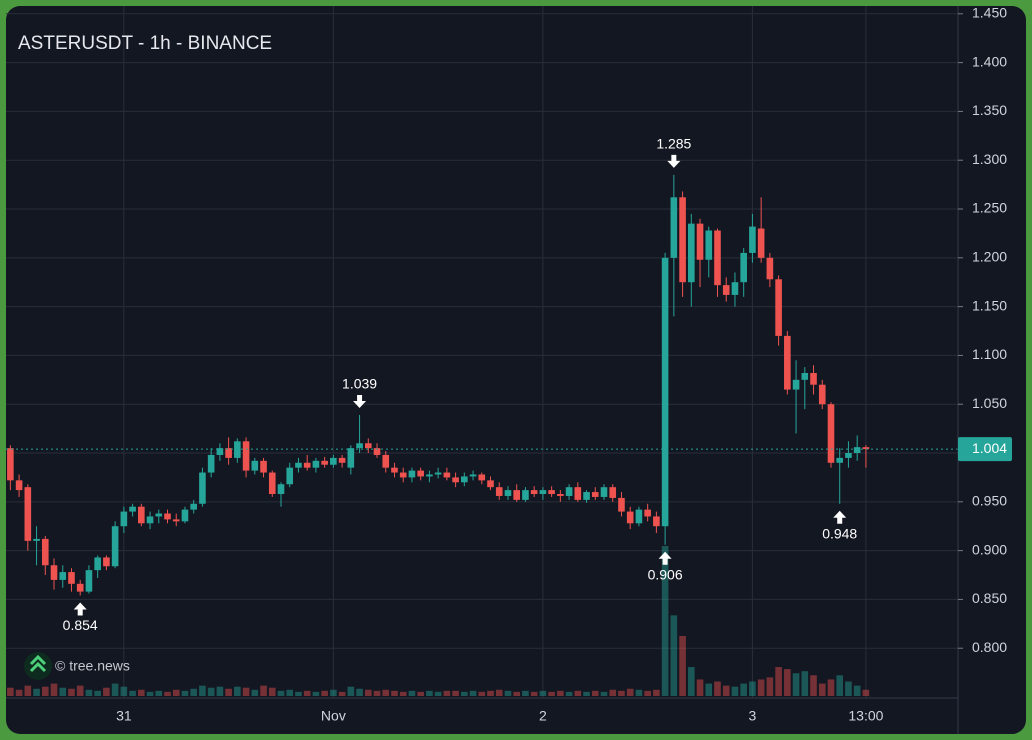 The image size is (1032, 740). I want to click on y-tick-label: 1.250, so click(989, 208).